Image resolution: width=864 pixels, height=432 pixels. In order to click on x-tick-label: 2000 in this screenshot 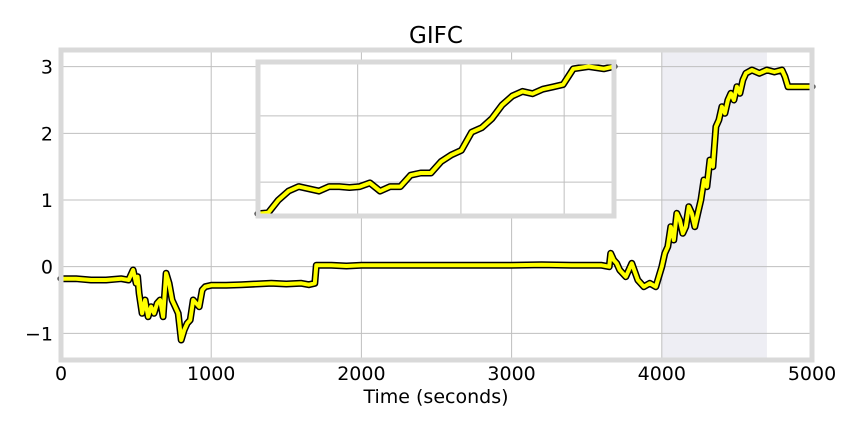, I will do `click(361, 374)`.